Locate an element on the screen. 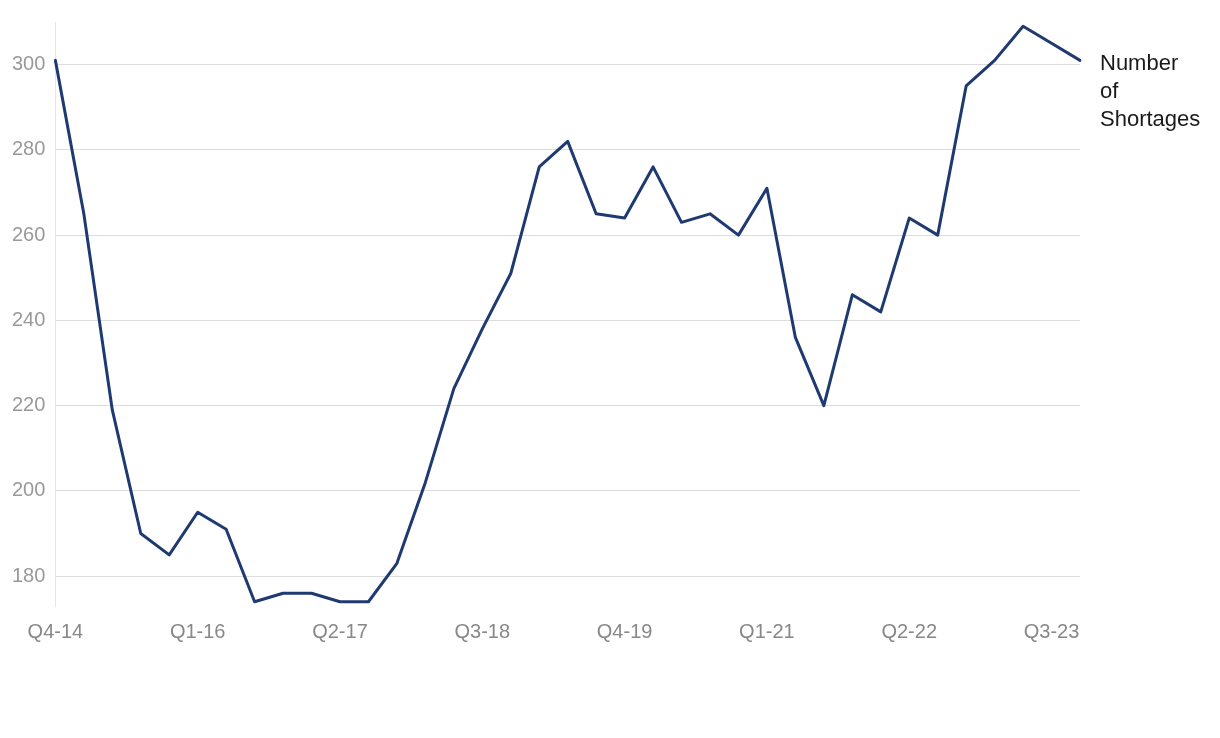 This screenshot has height=738, width=1220. y-tick-label: 260 is located at coordinates (28, 233).